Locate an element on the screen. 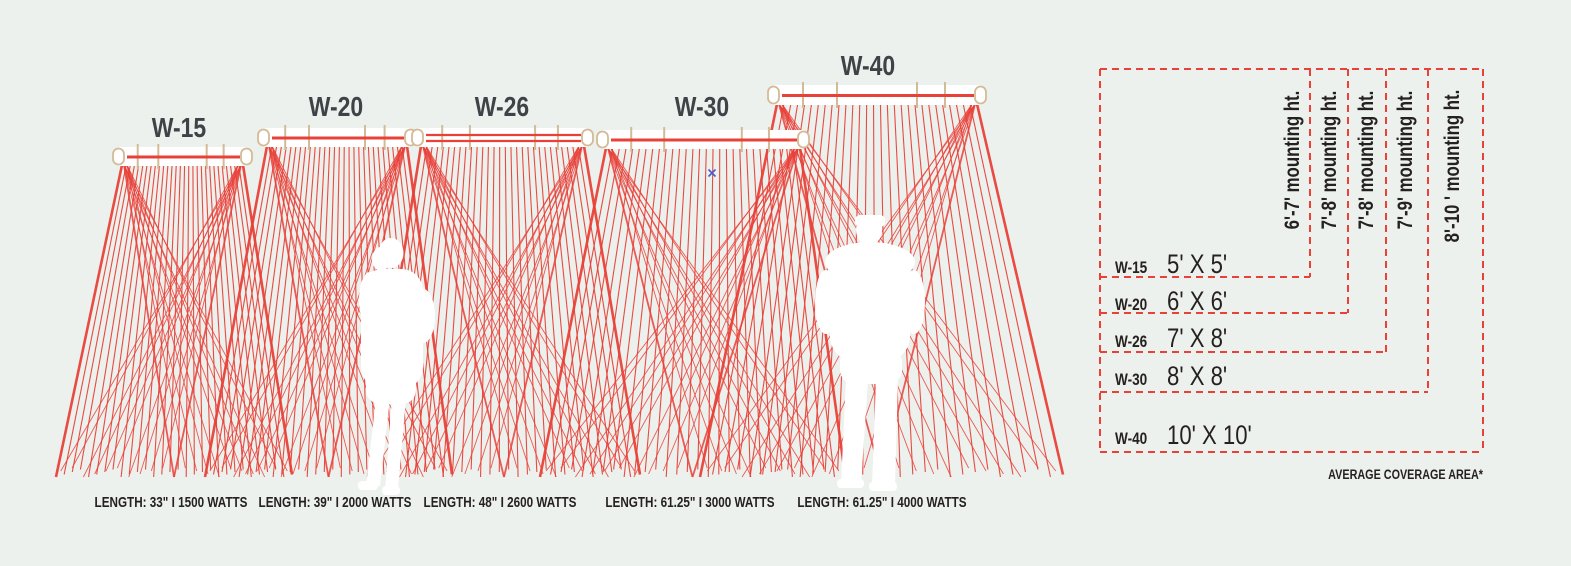 Image resolution: width=1571 pixels, height=566 pixels. mounting-height-label-3: 7'-9' mounting ht. is located at coordinates (1406, 159).